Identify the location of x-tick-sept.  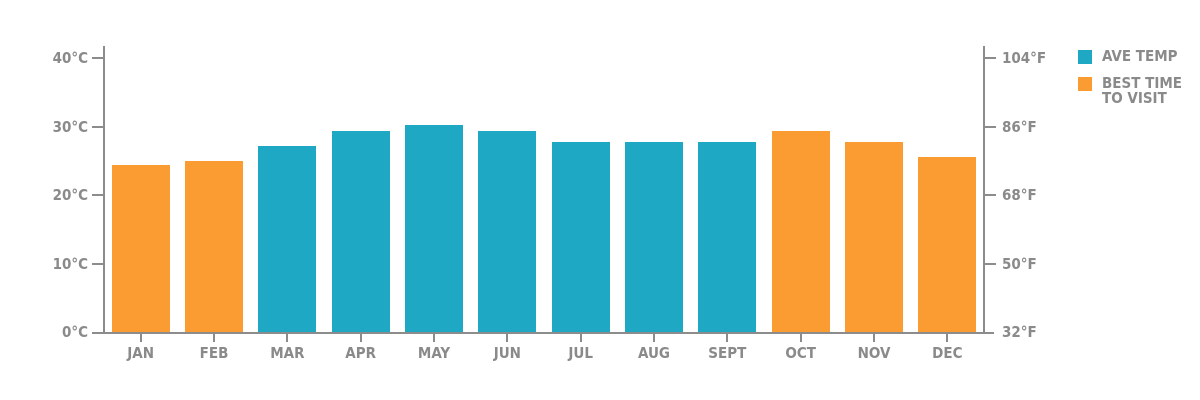
(727, 338).